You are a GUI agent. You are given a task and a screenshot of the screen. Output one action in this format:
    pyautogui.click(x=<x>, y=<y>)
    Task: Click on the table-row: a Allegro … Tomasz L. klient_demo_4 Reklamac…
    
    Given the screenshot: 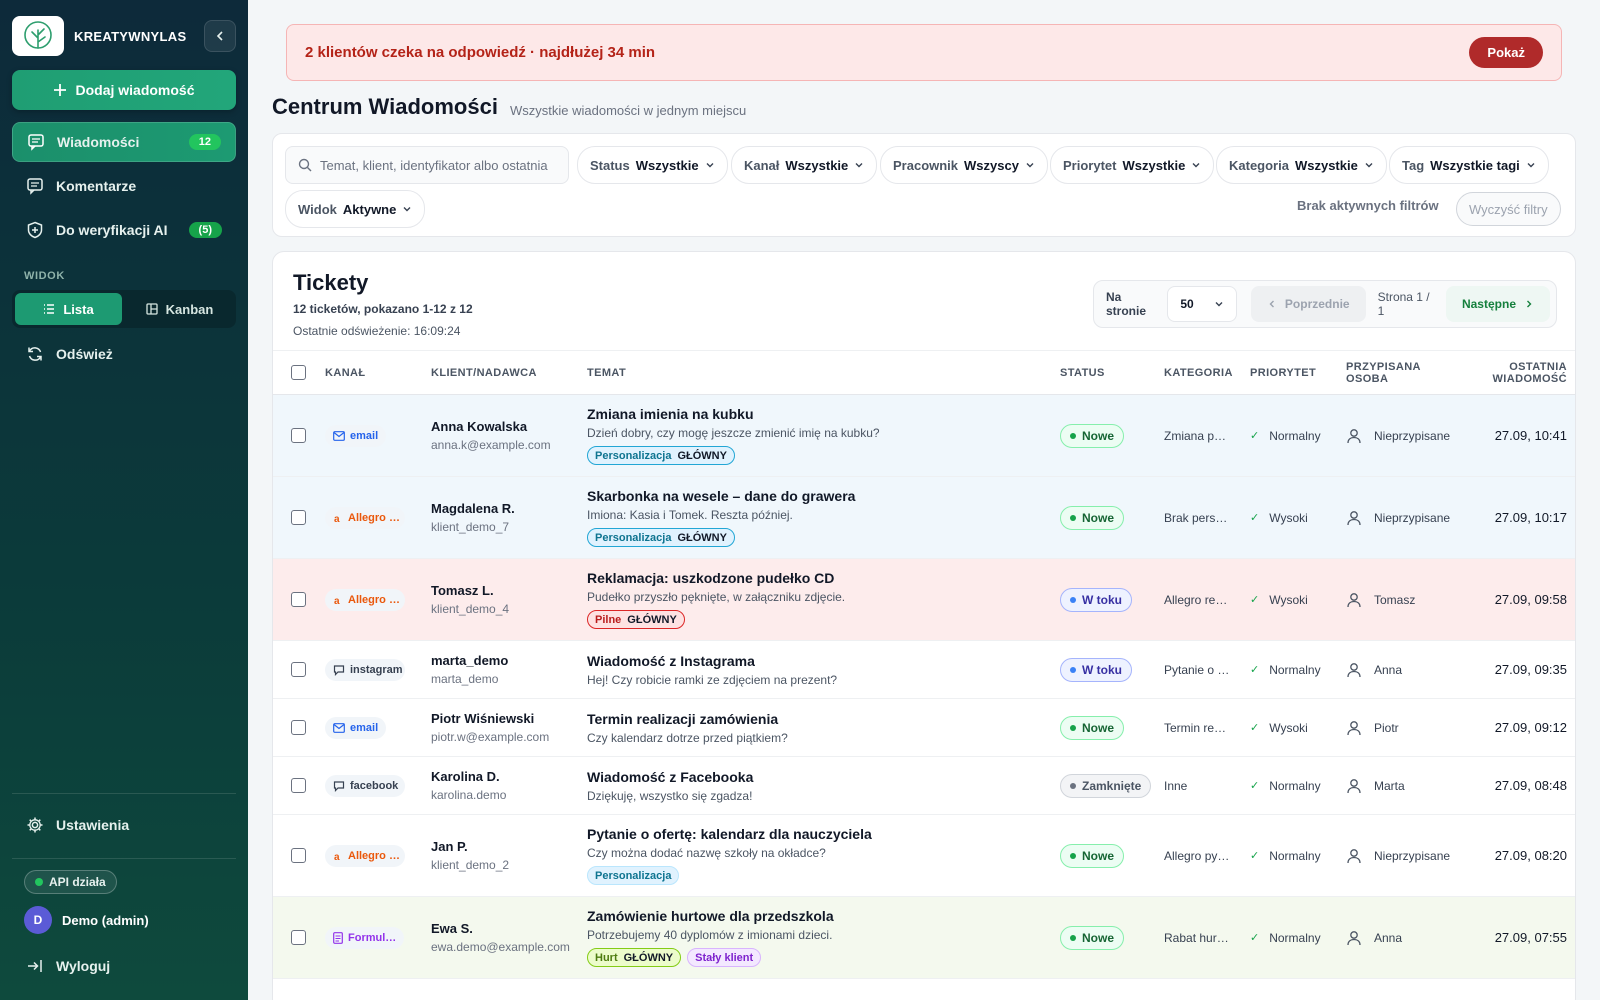 What is the action you would take?
    pyautogui.click(x=924, y=599)
    